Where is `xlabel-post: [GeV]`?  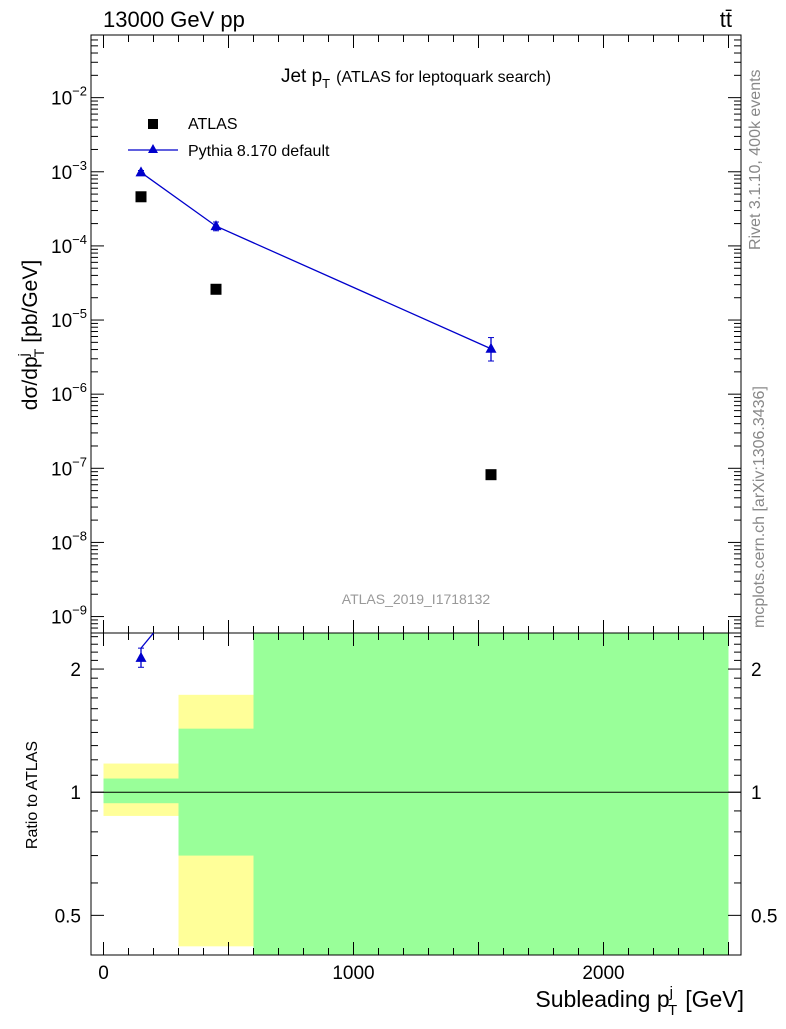
xlabel-post: [GeV] is located at coordinates (714, 999).